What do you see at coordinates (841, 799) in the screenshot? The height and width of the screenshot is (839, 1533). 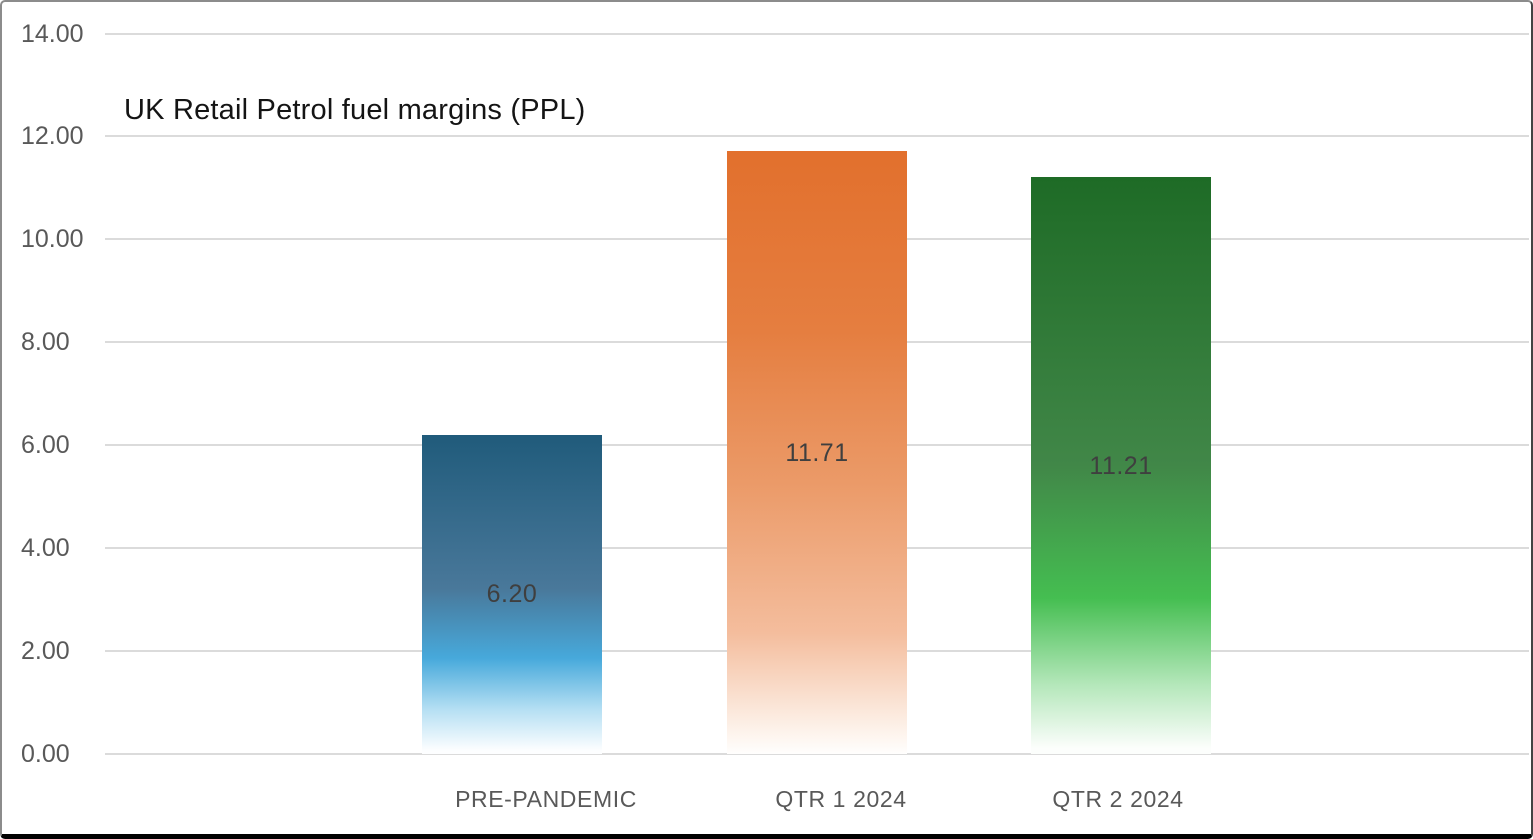 I see `x-axis-label-qtr-1-2024: QTR 1 2024` at bounding box center [841, 799].